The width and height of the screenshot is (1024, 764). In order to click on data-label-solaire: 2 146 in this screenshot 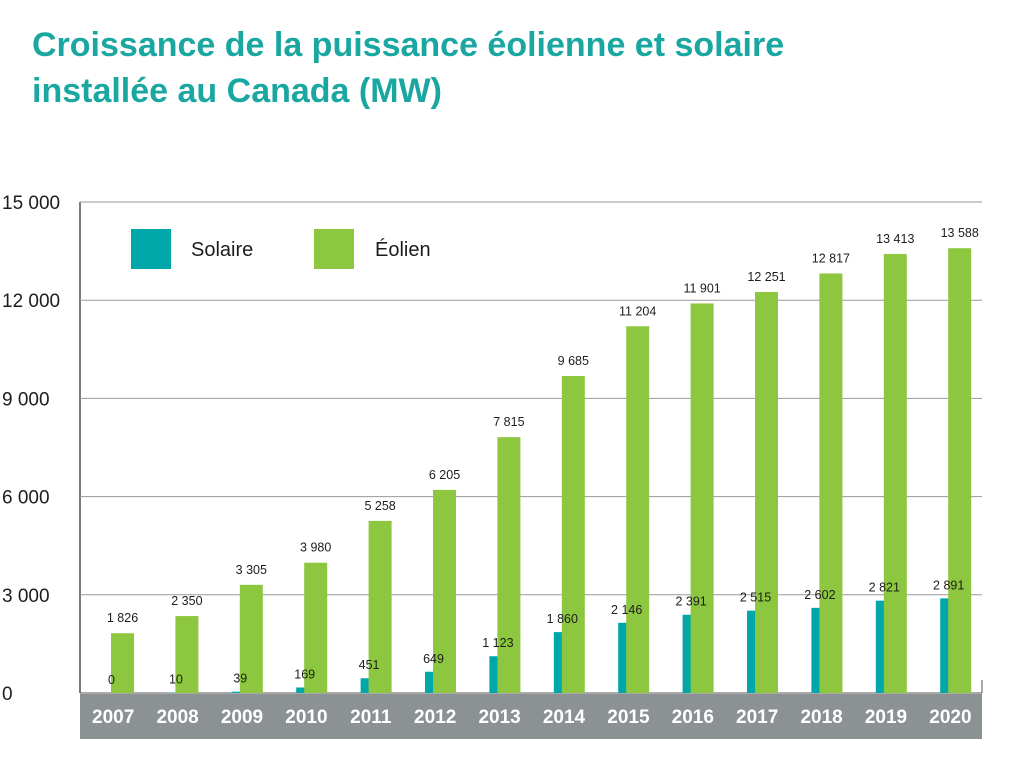, I will do `click(626, 610)`.